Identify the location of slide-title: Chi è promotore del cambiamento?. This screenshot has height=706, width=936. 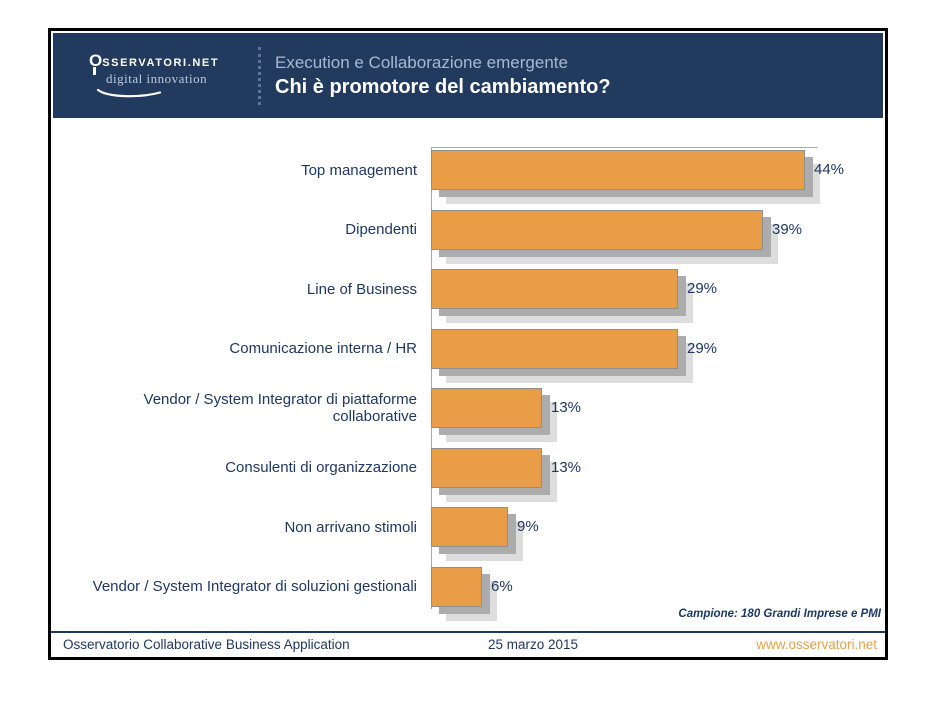
(443, 86).